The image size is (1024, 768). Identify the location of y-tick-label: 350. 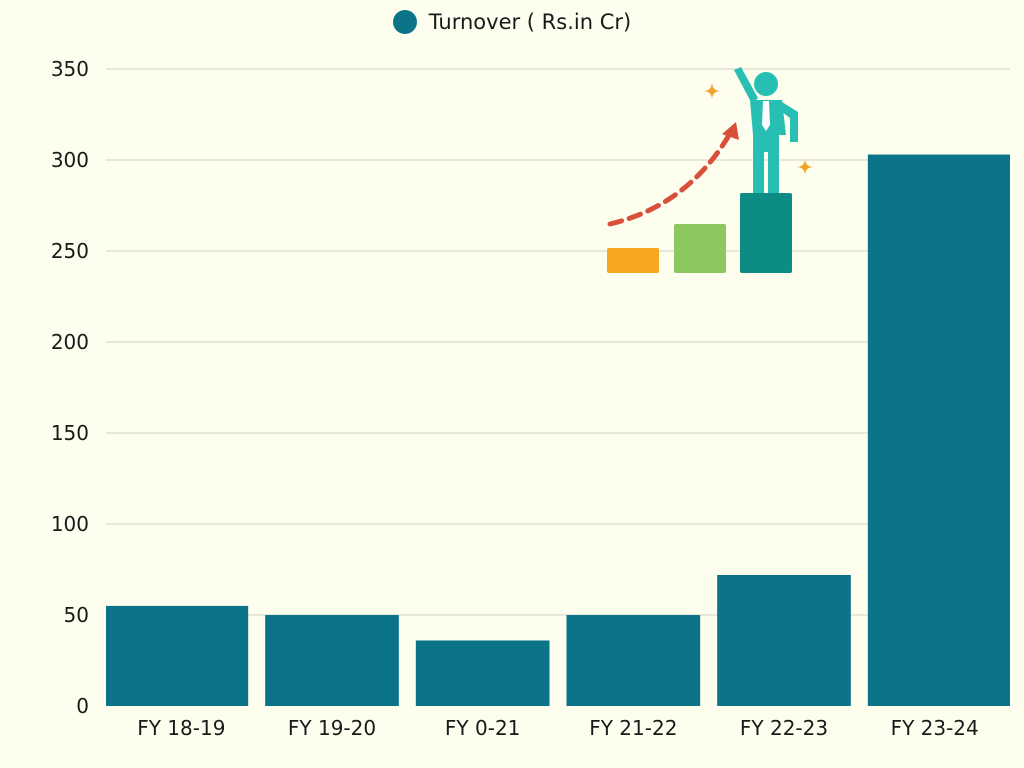
(70, 69).